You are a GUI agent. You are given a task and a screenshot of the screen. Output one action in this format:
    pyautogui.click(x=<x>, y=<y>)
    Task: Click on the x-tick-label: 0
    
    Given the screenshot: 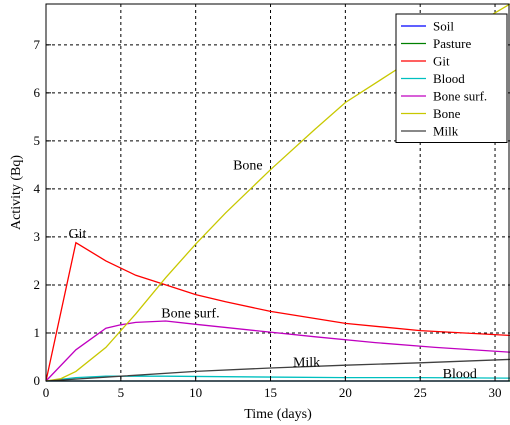 What is the action you would take?
    pyautogui.click(x=46, y=392)
    